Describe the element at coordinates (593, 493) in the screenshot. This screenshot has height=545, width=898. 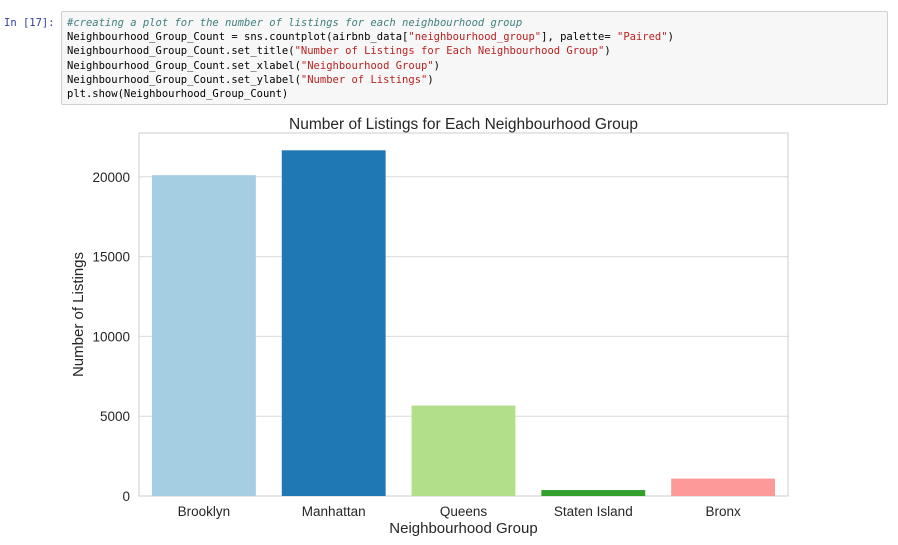
I see `bar-staten-island` at that location.